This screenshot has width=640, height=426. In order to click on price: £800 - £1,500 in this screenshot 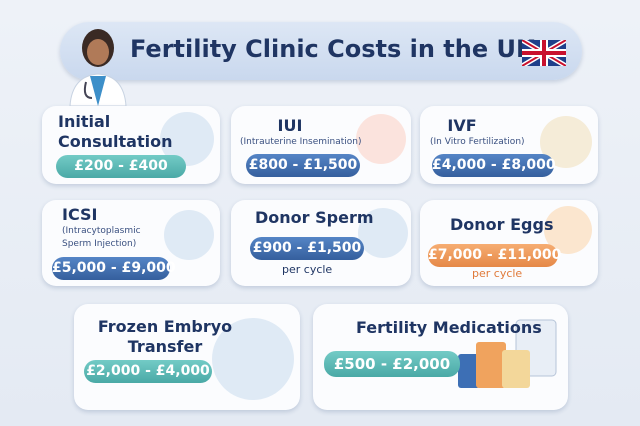, I will do `click(303, 165)`.